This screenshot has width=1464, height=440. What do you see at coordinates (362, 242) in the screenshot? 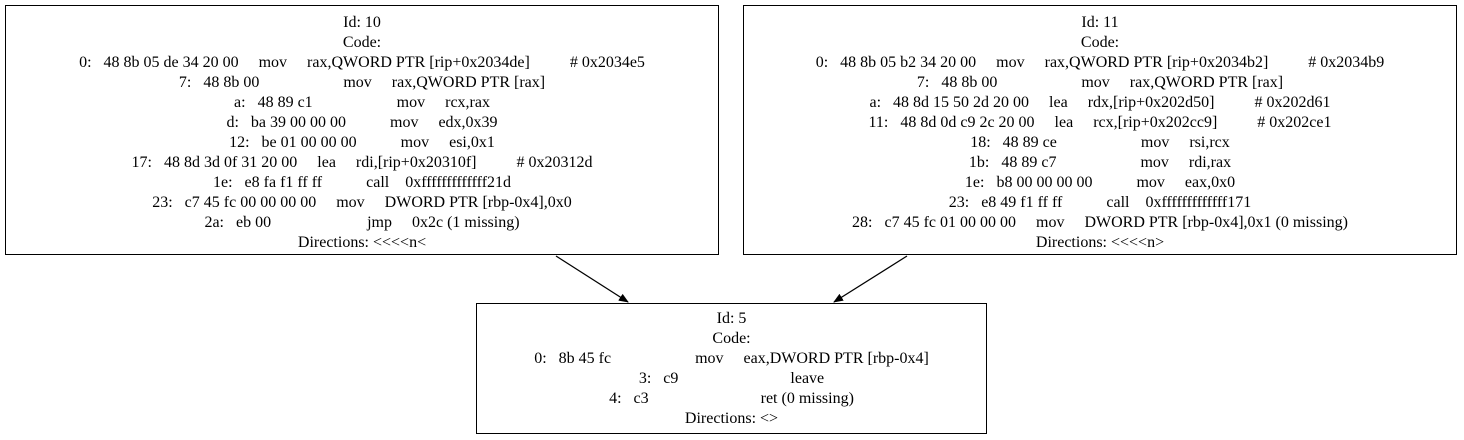
I see `directions-label: Directions: <<<<n<` at bounding box center [362, 242].